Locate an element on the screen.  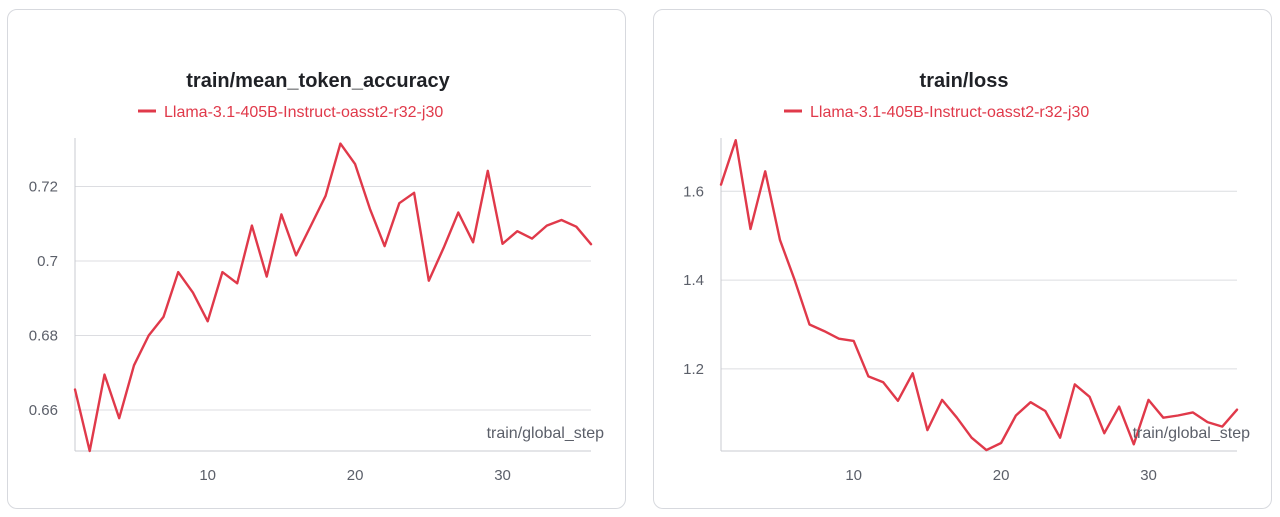
chart-title: train/loss is located at coordinates (964, 81).